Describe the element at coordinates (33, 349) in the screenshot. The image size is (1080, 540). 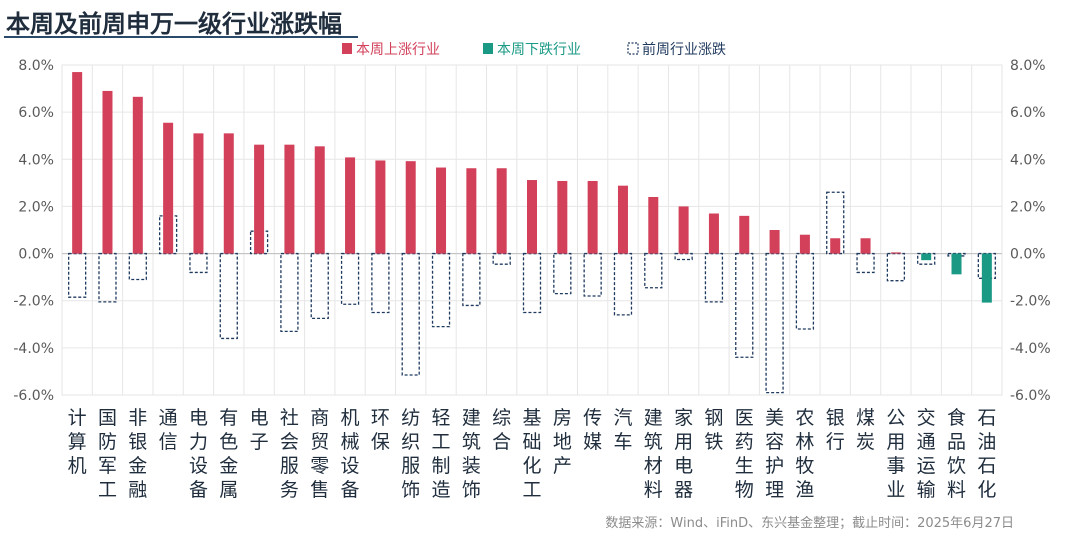
I see `y-tick-label-left: -4.0%` at that location.